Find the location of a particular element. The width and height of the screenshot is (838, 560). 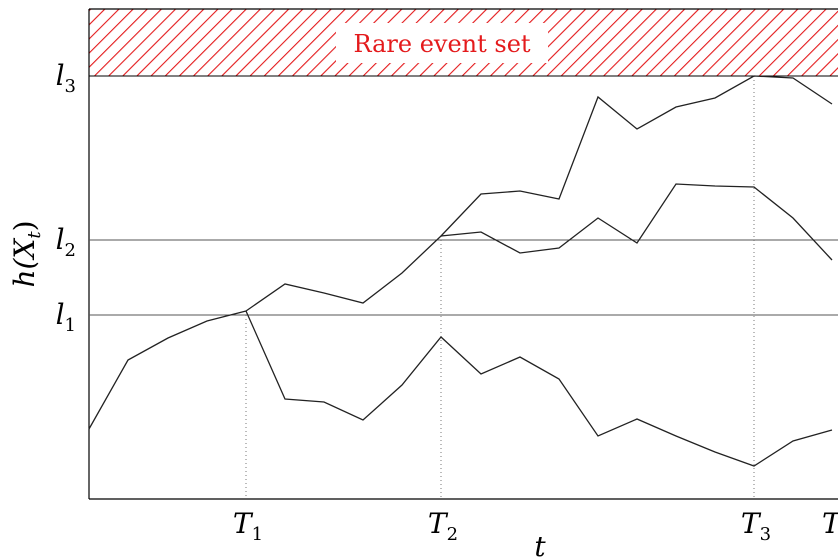

x-axis-label: t is located at coordinates (540, 545).